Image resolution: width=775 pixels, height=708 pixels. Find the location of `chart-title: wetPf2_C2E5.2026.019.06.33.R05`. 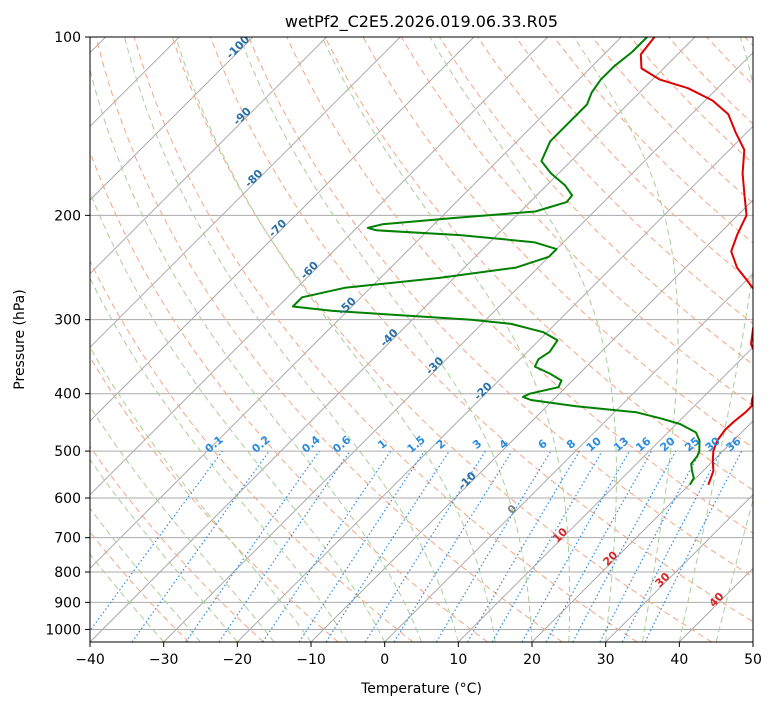

chart-title: wetPf2_C2E5.2026.019.06.33.R05 is located at coordinates (421, 22).